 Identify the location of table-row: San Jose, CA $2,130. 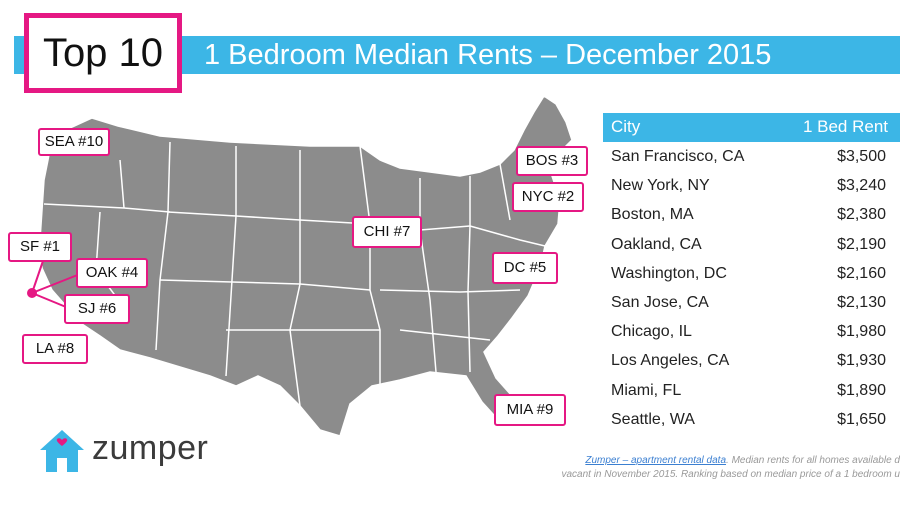
(751, 302).